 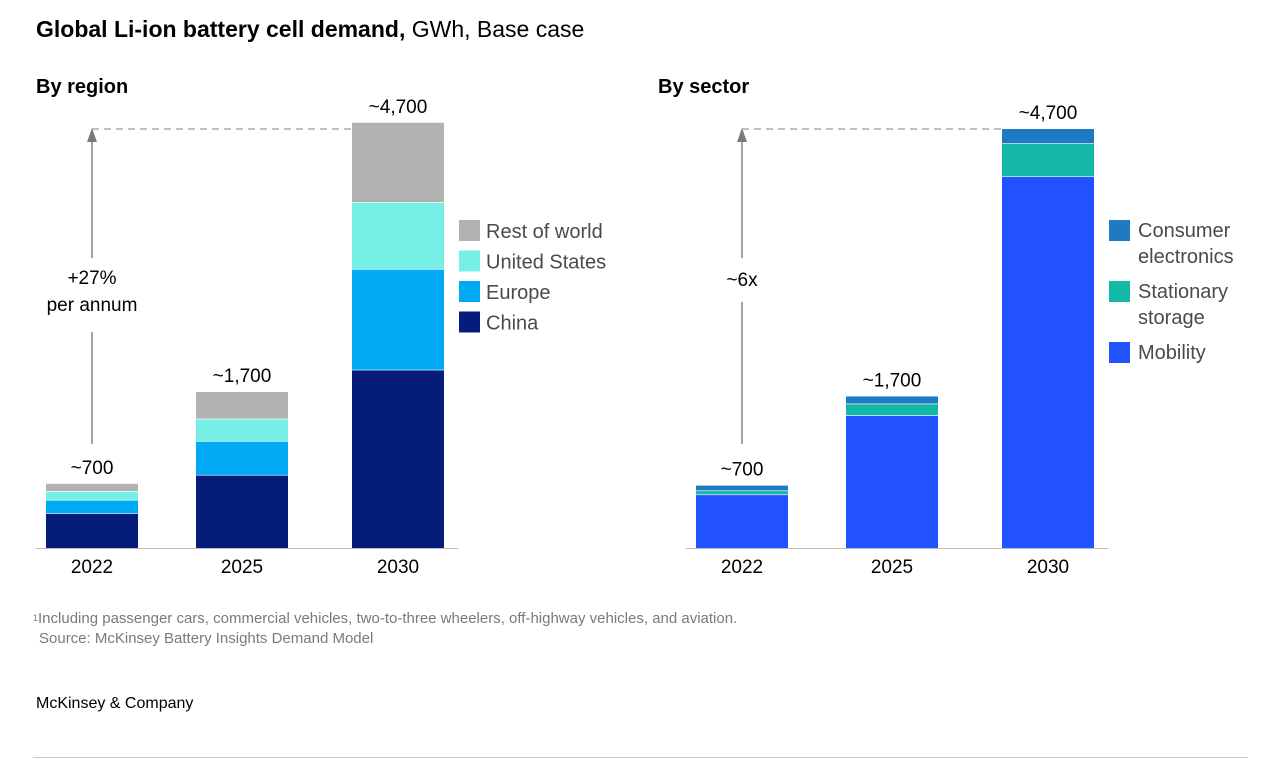 What do you see at coordinates (742, 521) in the screenshot?
I see `sector-bar-2022-mobility` at bounding box center [742, 521].